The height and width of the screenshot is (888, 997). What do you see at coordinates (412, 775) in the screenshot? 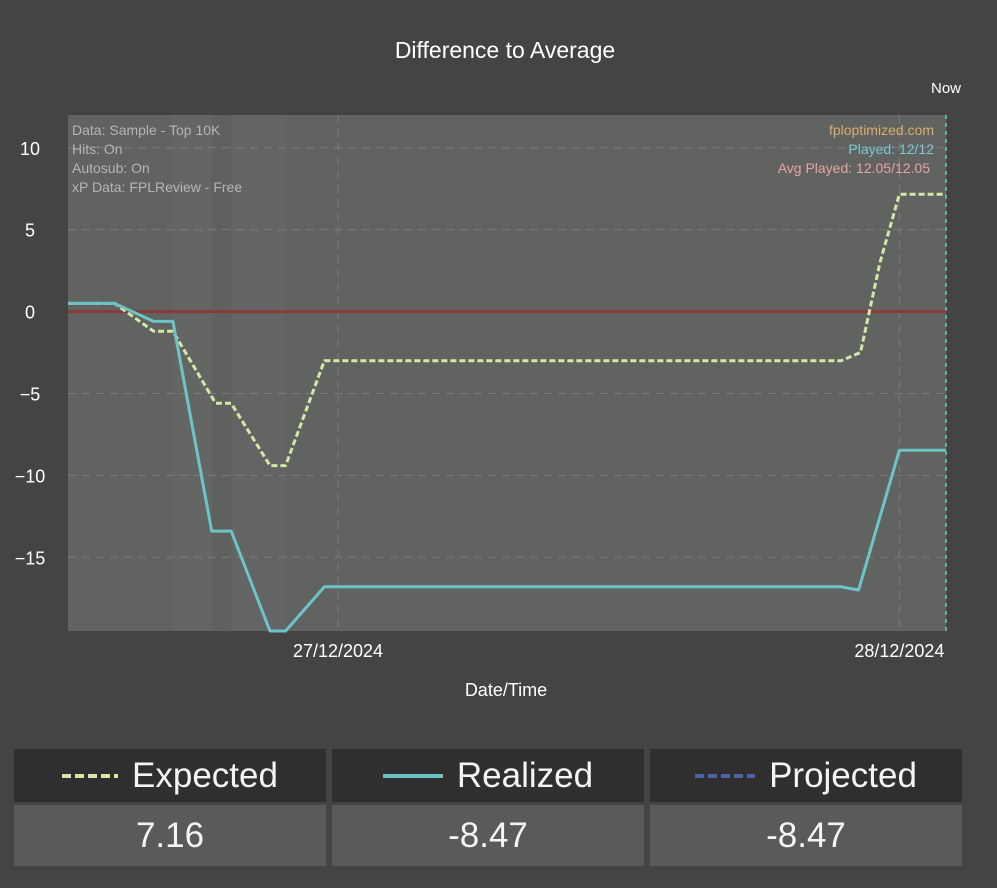
I see `solid-line-icon` at bounding box center [412, 775].